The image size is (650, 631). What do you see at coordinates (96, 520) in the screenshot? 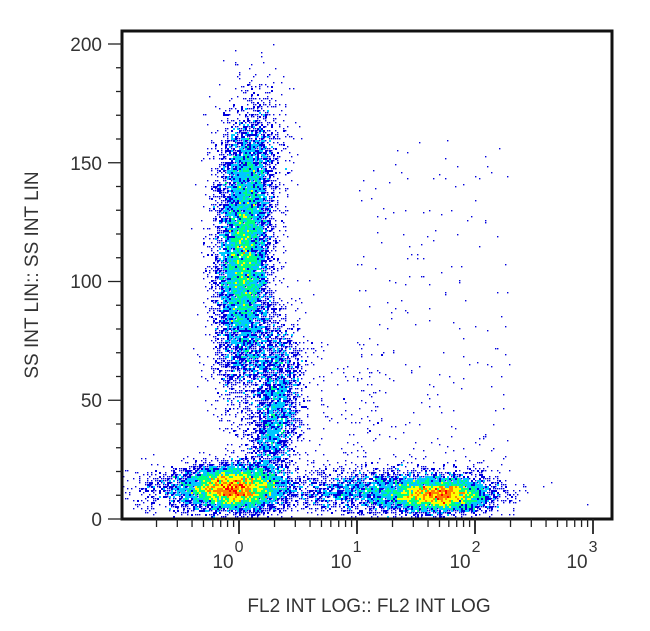
I see `y-tick-label-0: 0` at bounding box center [96, 520].